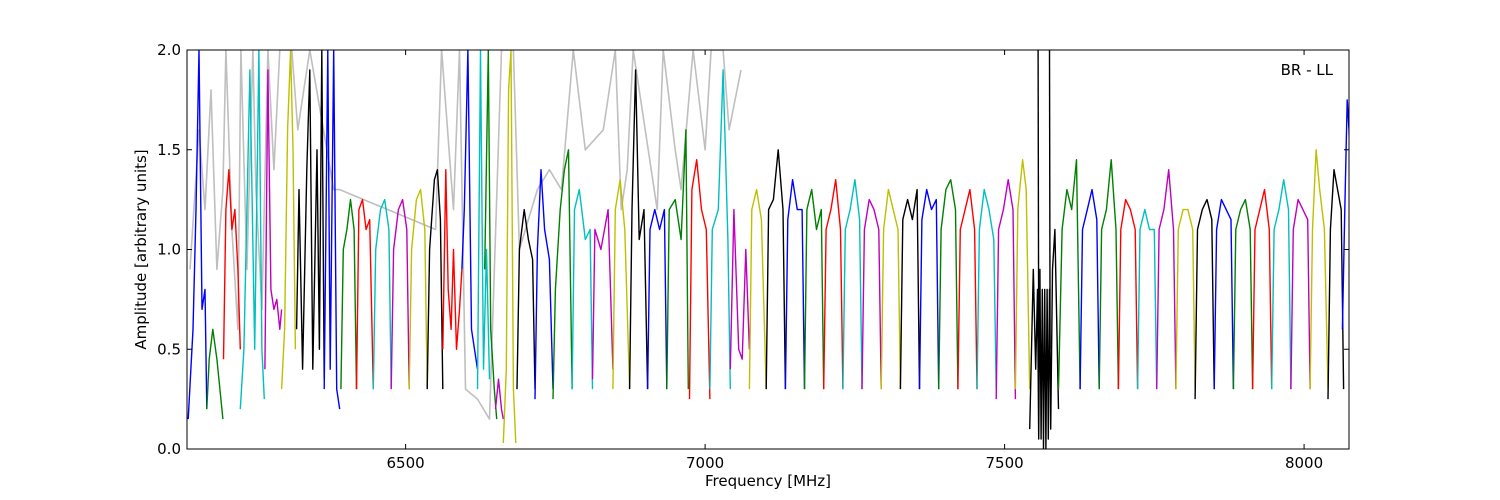  What do you see at coordinates (141, 249) in the screenshot?
I see `y-axis-label: Amplitude [arbitrary units]` at bounding box center [141, 249].